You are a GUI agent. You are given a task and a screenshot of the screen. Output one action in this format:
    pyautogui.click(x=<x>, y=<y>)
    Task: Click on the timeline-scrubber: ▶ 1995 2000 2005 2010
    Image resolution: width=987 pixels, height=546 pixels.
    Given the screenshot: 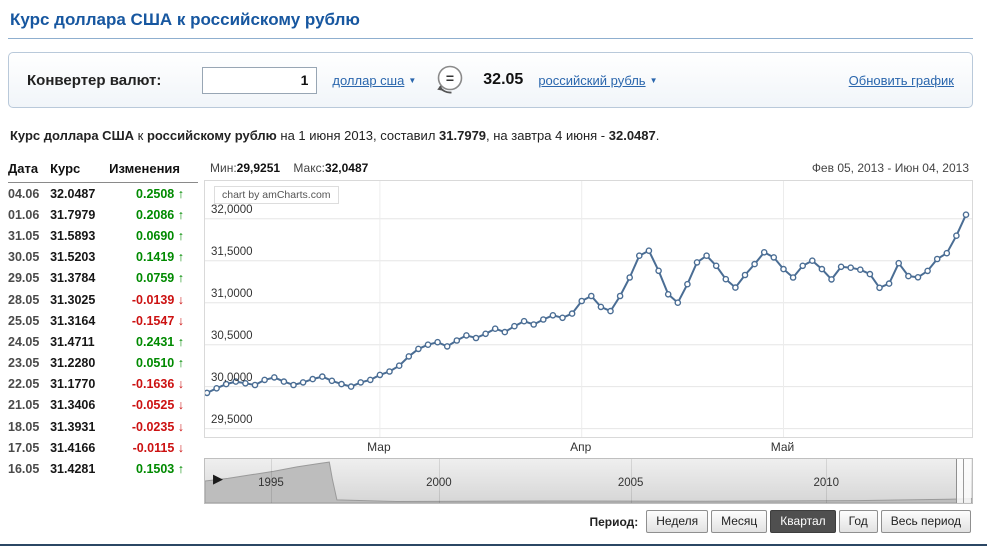 What is the action you would take?
    pyautogui.click(x=588, y=481)
    